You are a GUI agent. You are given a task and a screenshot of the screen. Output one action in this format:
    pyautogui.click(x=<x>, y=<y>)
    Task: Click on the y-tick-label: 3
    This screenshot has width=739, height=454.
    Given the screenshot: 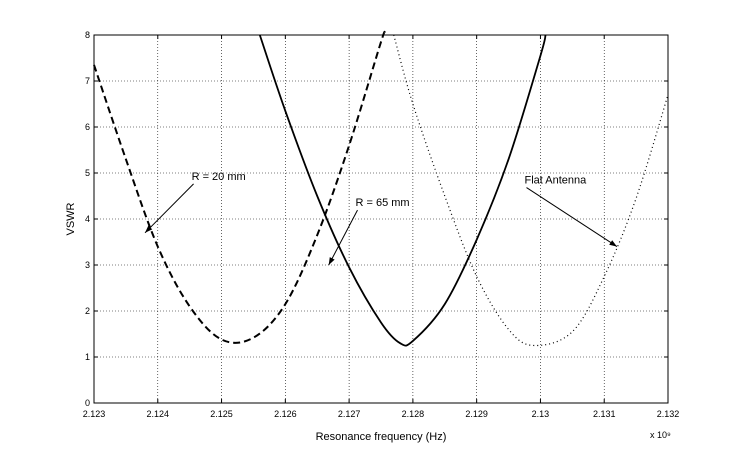 What is the action you would take?
    pyautogui.click(x=87, y=265)
    